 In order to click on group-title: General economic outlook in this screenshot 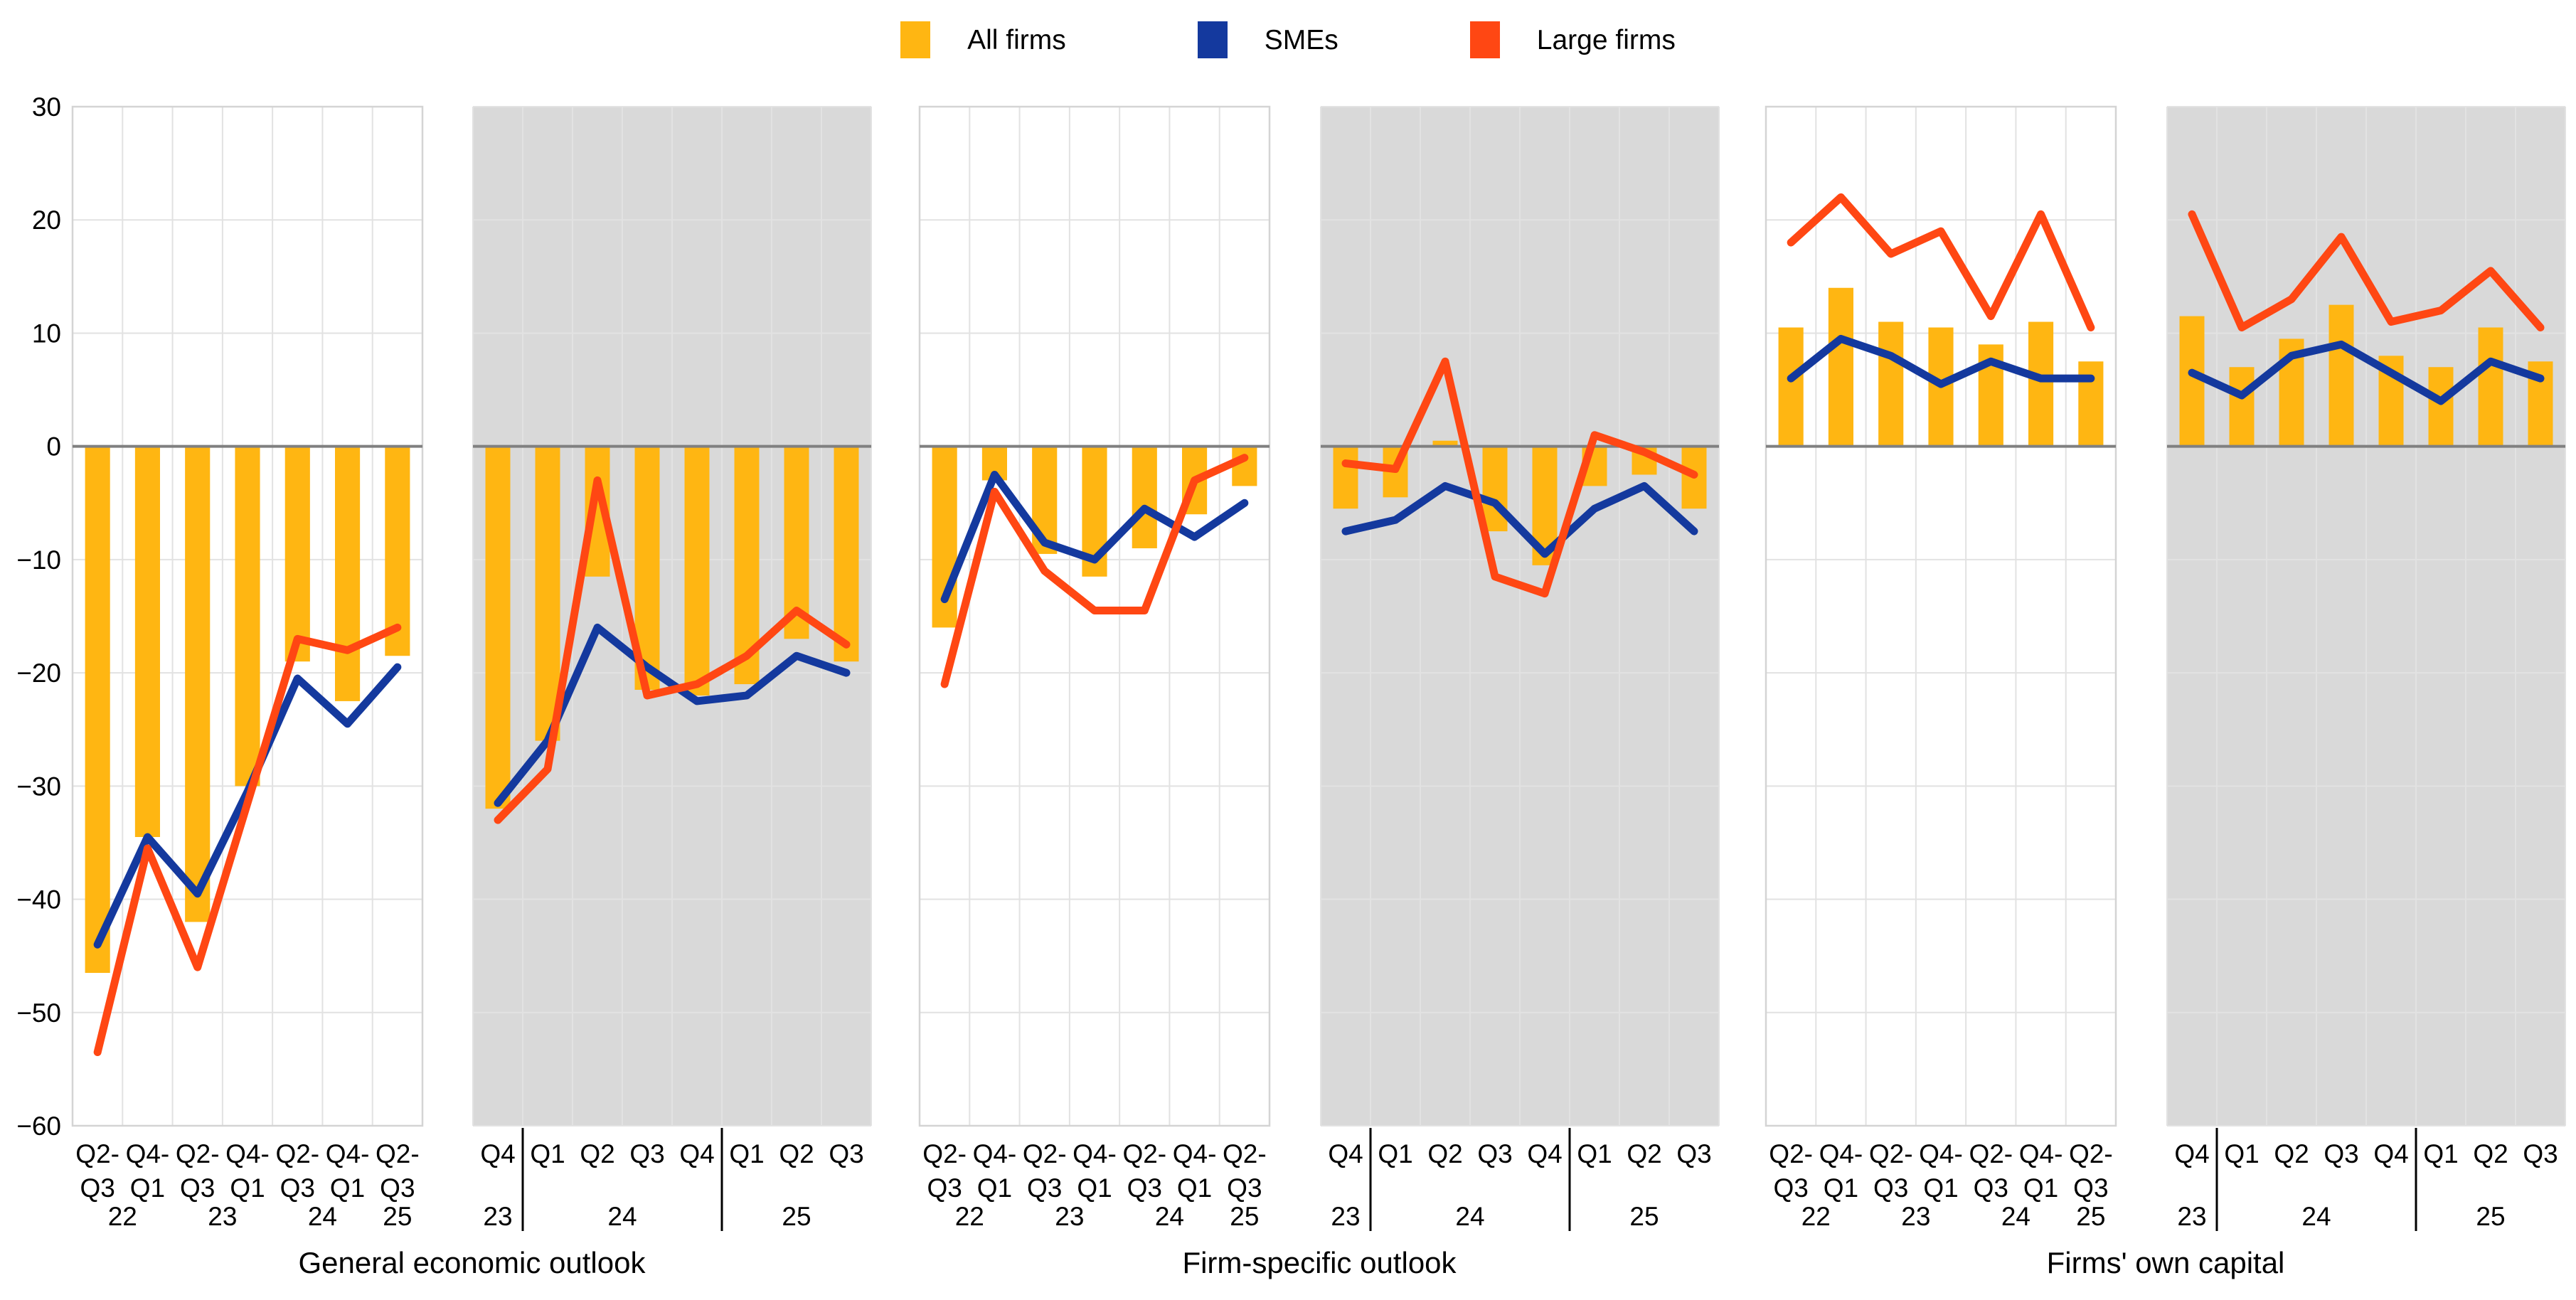, I will do `click(472, 1262)`.